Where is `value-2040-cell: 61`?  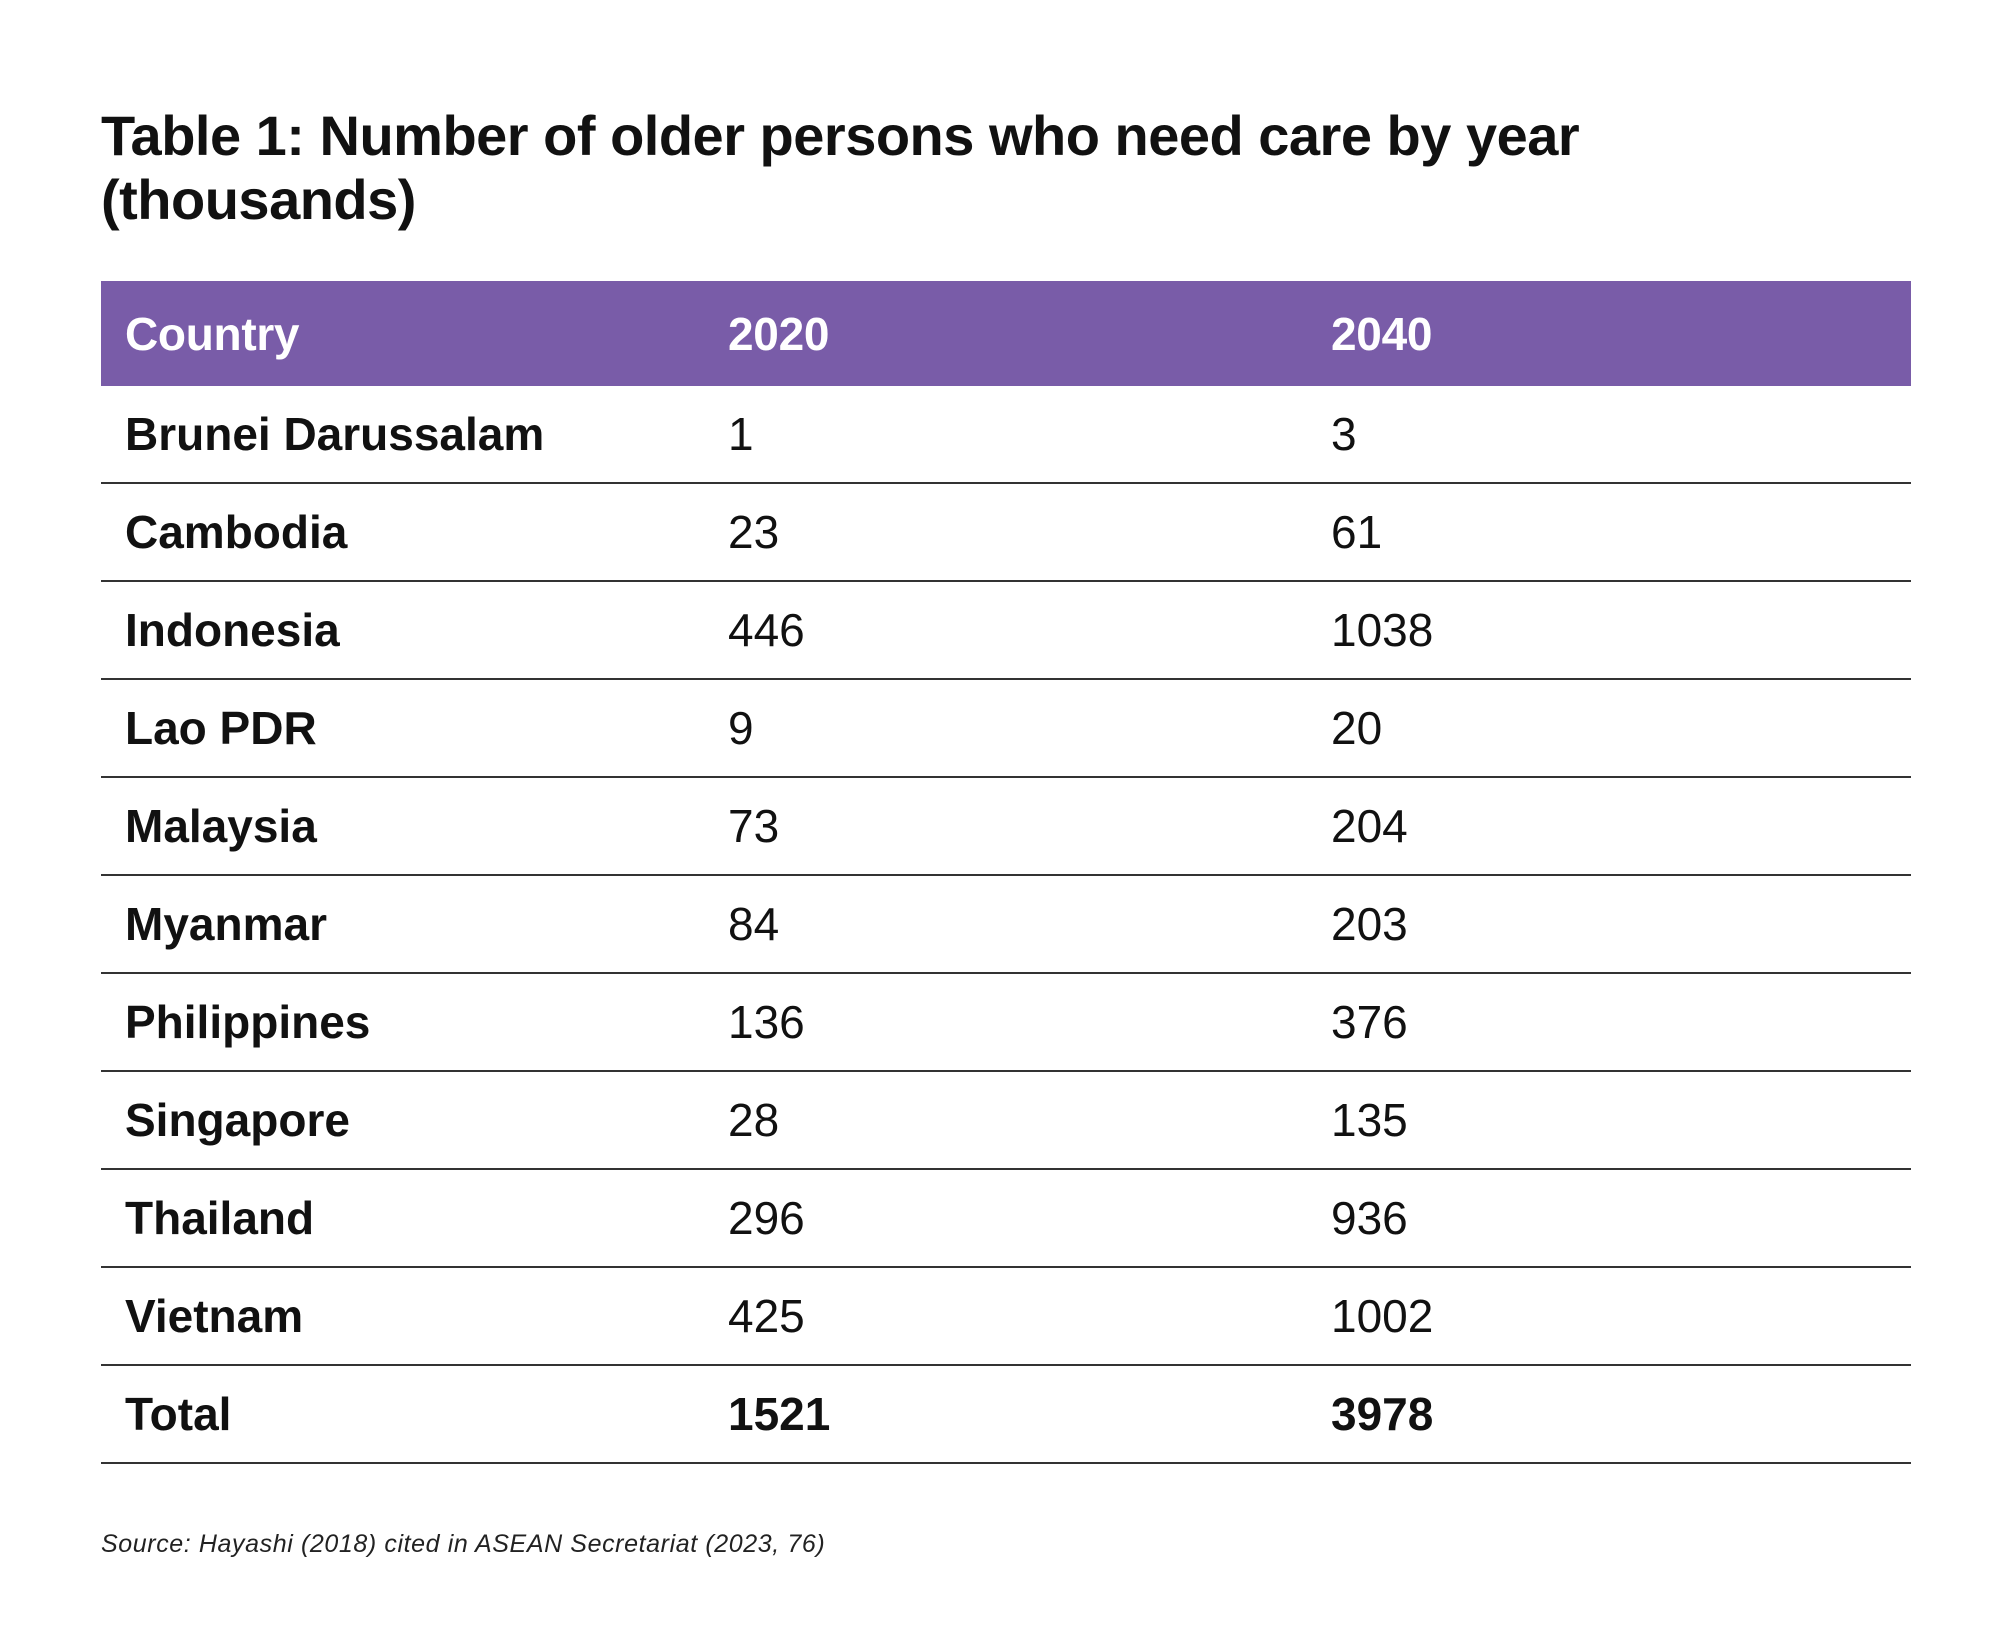
value-2040-cell: 61 is located at coordinates (1609, 532).